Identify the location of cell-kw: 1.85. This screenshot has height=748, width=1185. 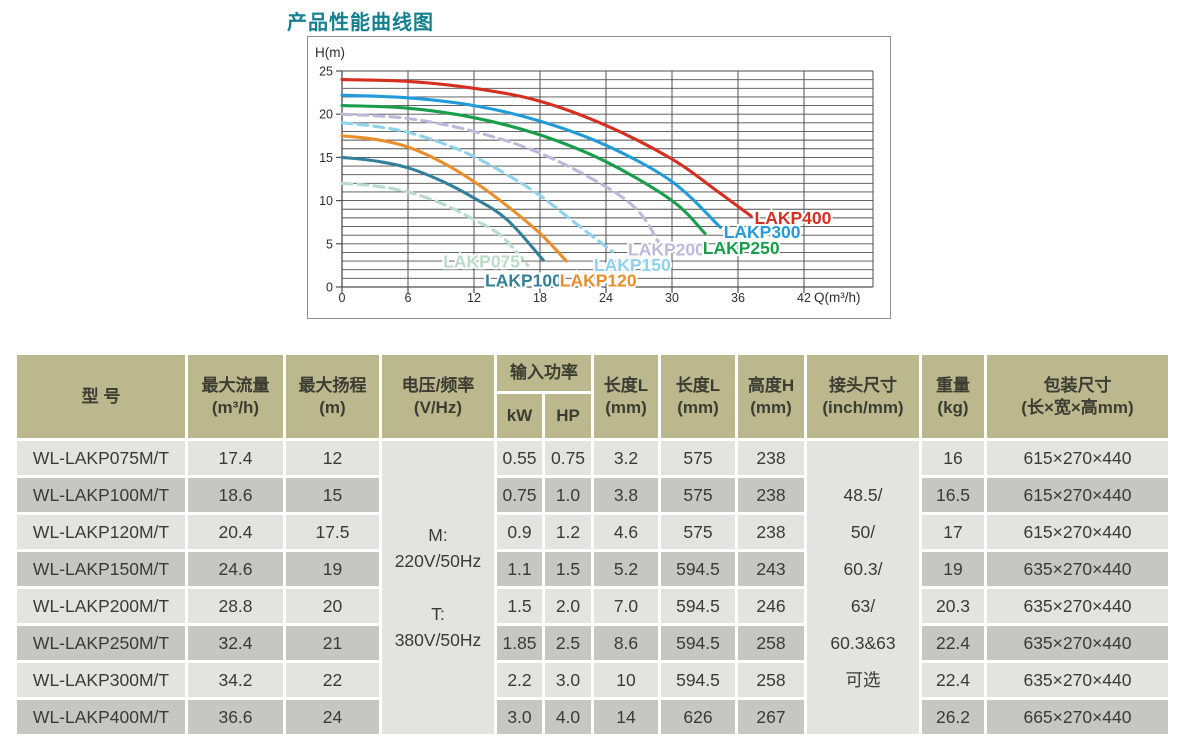
(519, 643).